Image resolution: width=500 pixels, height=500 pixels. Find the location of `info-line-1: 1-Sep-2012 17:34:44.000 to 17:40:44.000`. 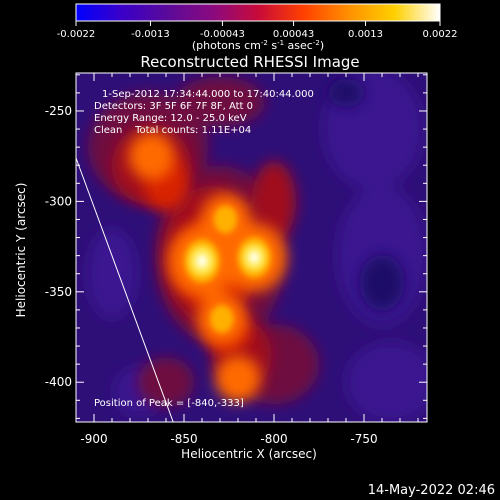

info-line-1: 1-Sep-2012 17:34:44.000 to 17:40:44.000 is located at coordinates (208, 94).